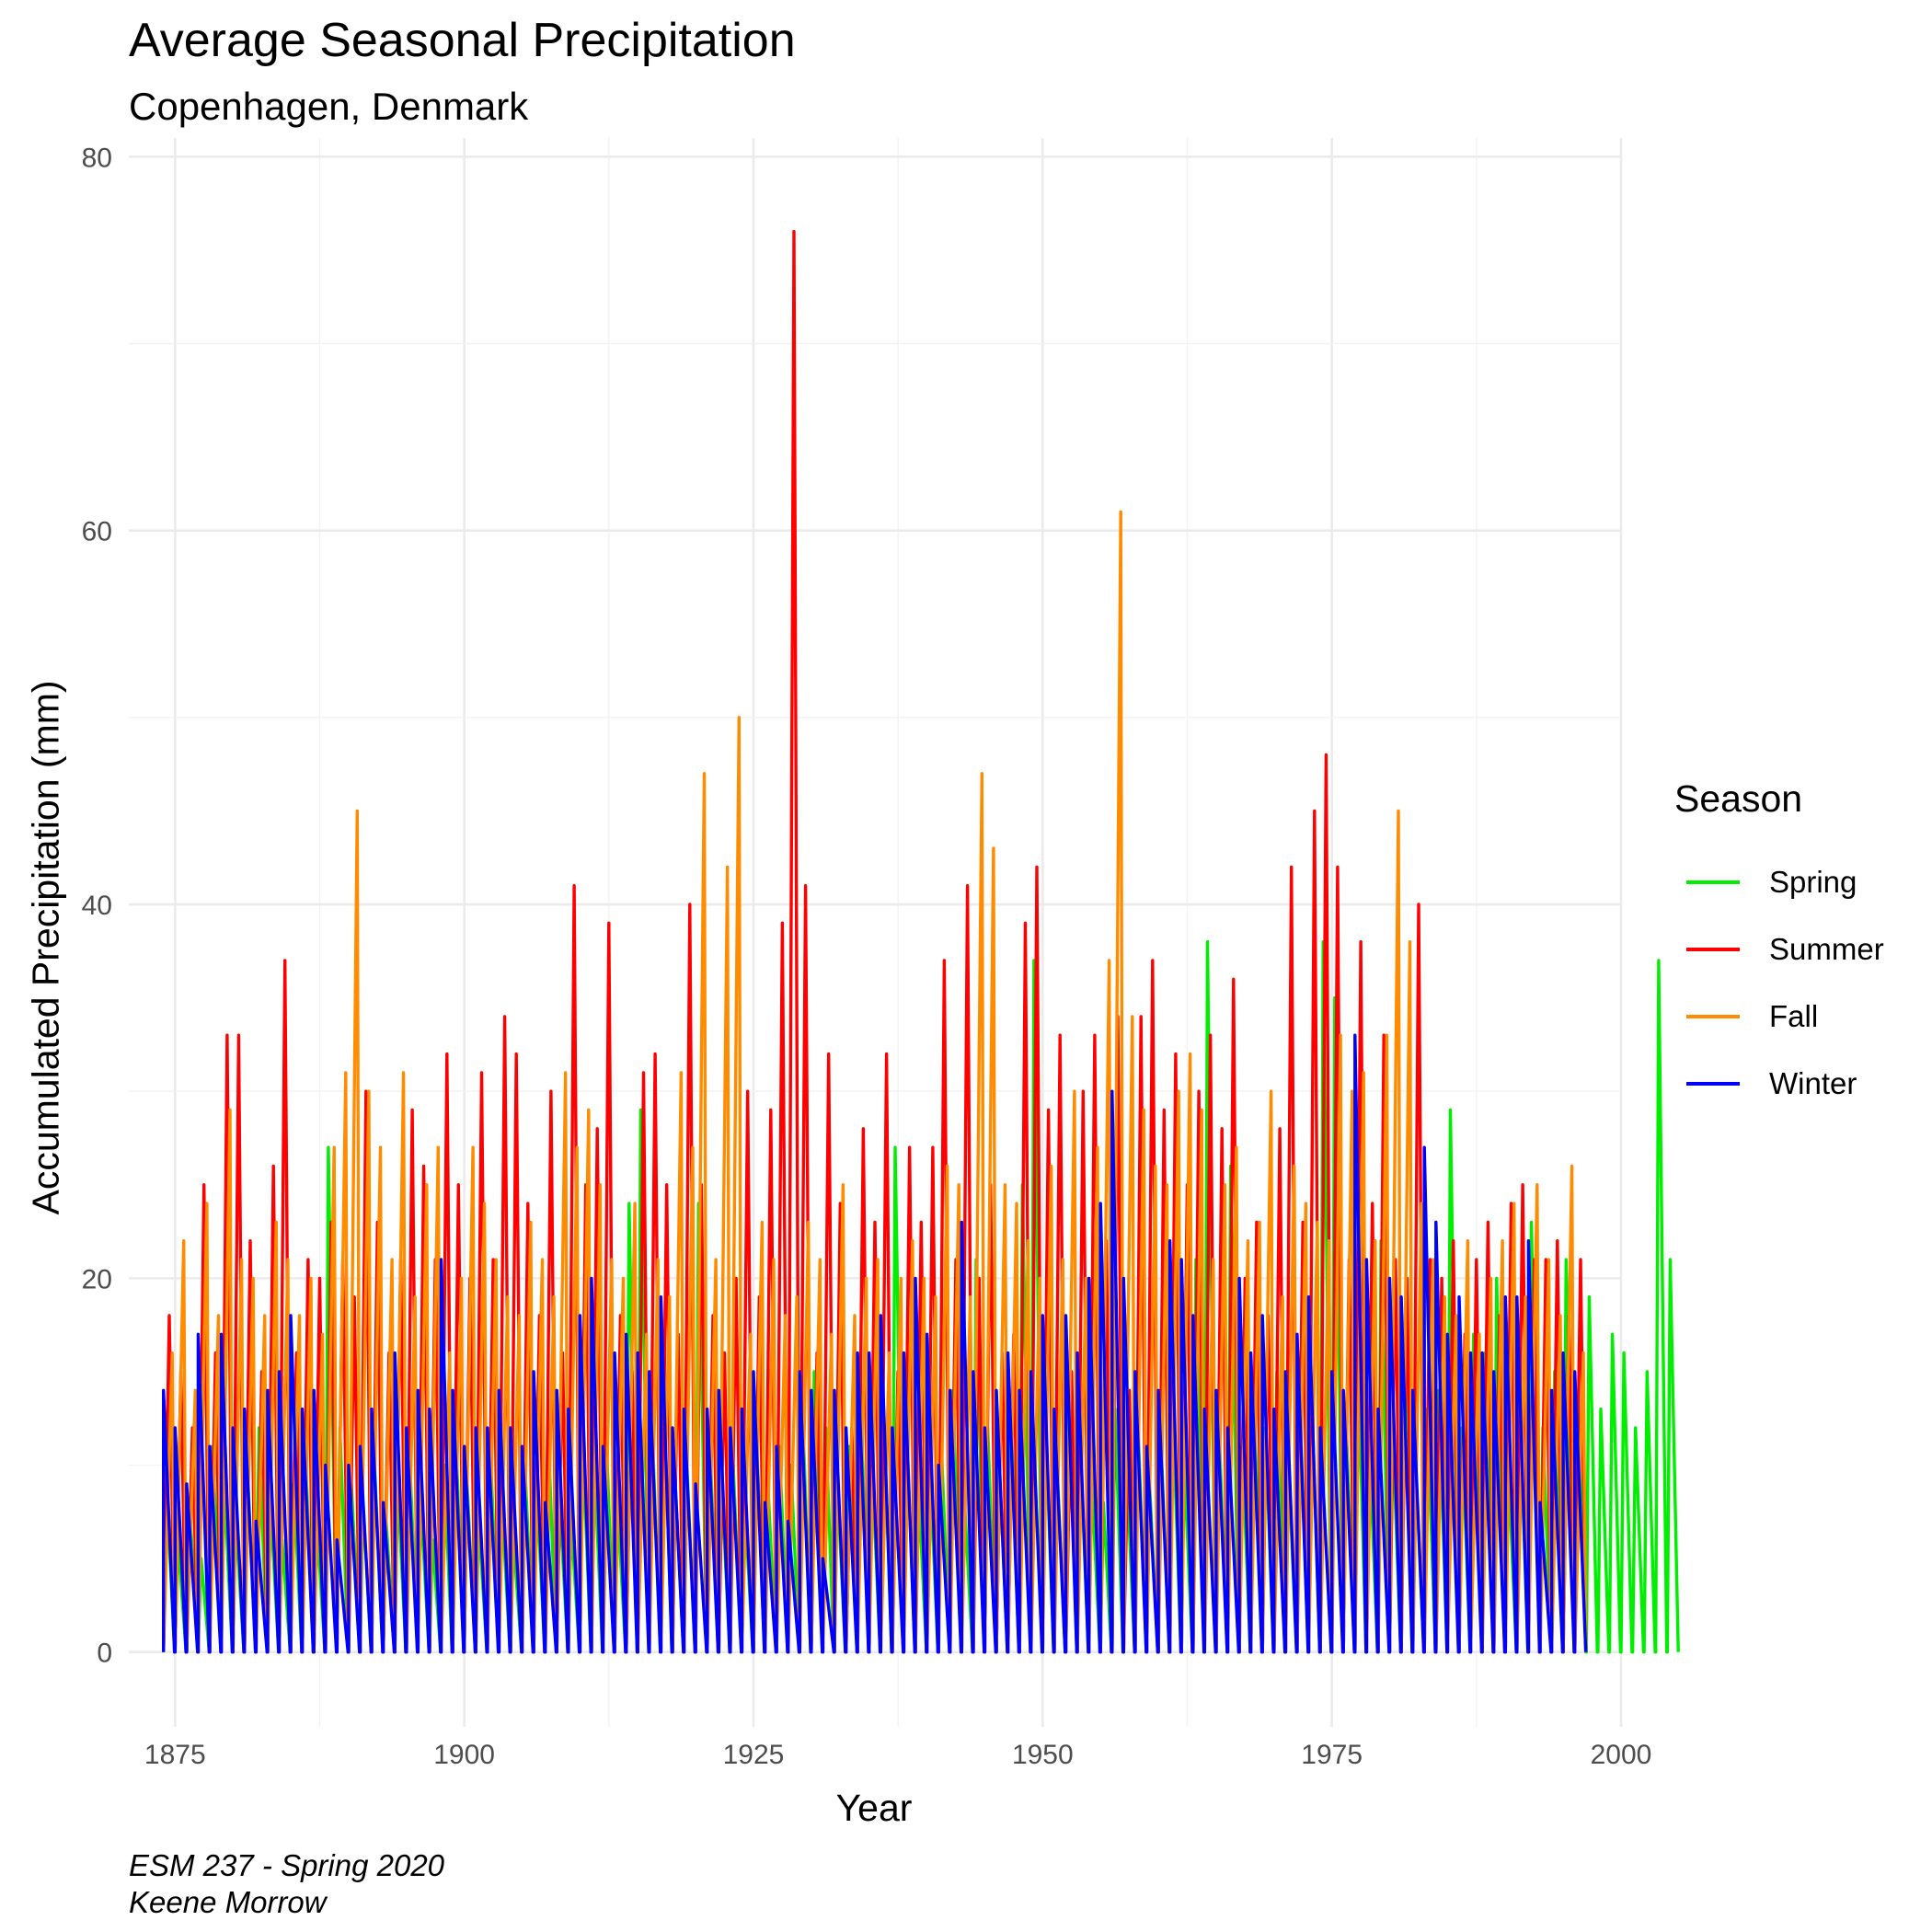 The height and width of the screenshot is (1932, 1932). Describe the element at coordinates (462, 40) in the screenshot. I see `chart-title: Average Seasonal Precipitation` at that location.